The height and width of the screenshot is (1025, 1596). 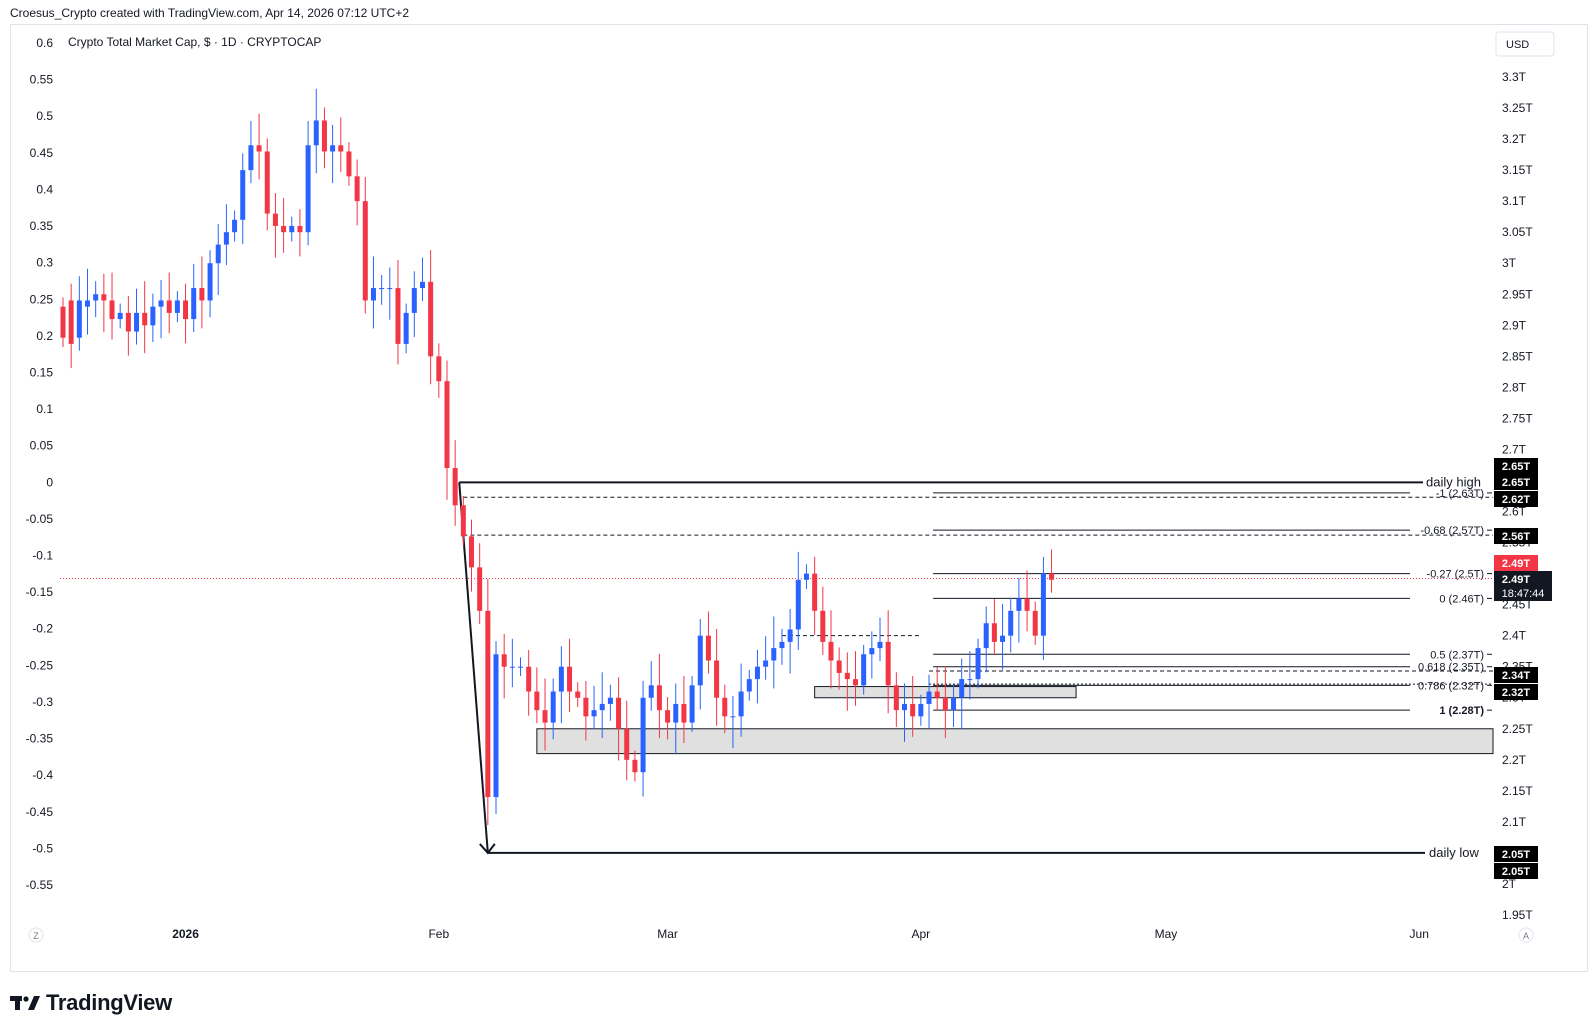 What do you see at coordinates (1455, 575) in the screenshot?
I see `fib-label: -0.27 (2.5T)` at bounding box center [1455, 575].